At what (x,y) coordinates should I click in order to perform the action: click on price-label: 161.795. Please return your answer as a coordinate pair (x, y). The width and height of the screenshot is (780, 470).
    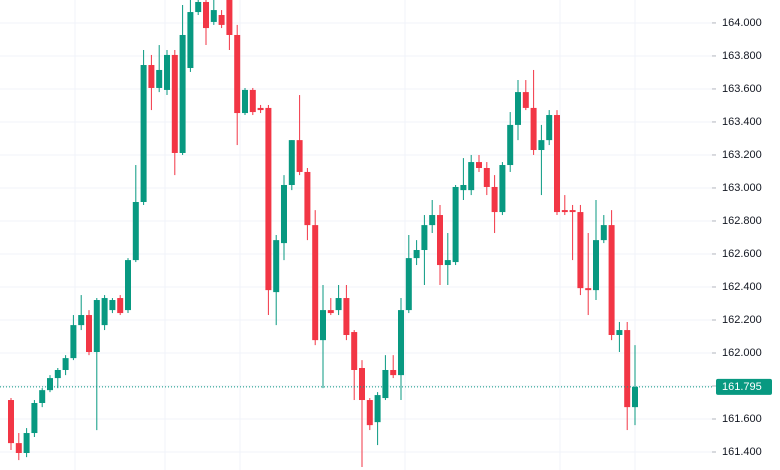
    Looking at the image, I should click on (742, 387).